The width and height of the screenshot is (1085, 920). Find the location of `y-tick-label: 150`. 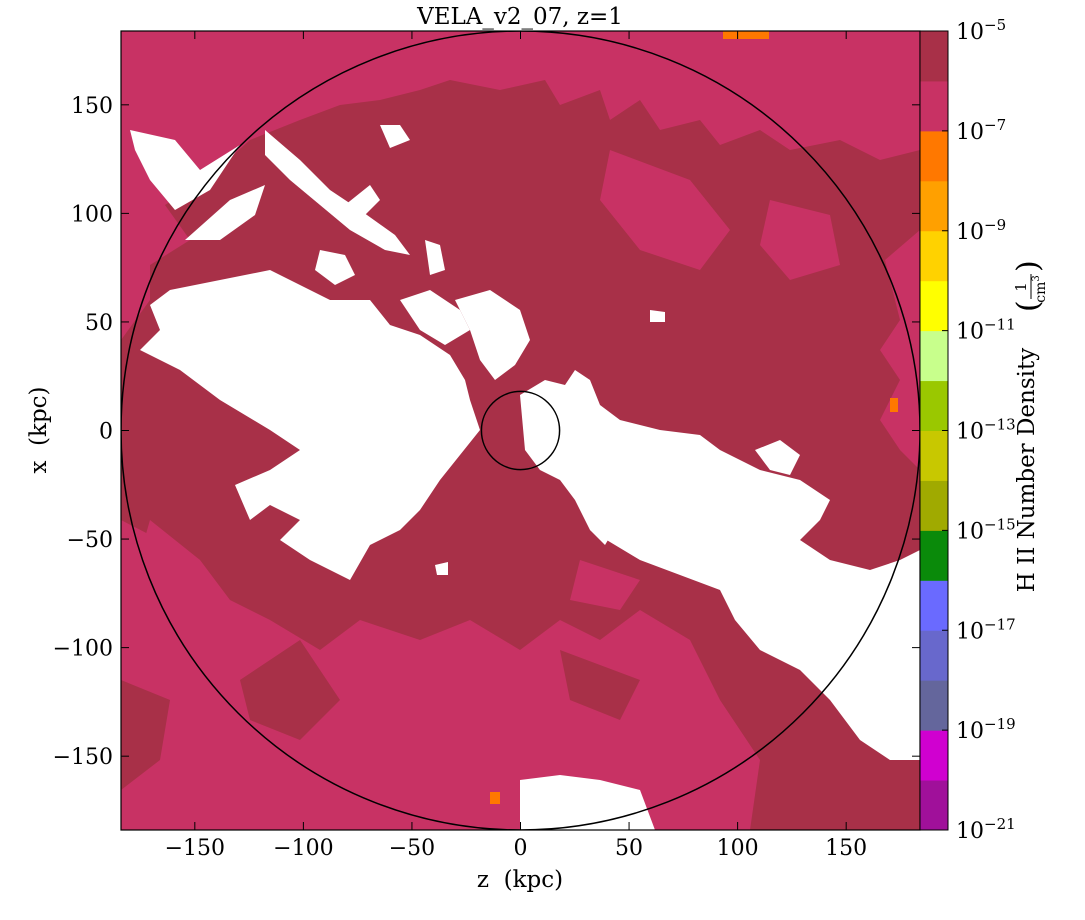

y-tick-label: 150 is located at coordinates (92, 106).